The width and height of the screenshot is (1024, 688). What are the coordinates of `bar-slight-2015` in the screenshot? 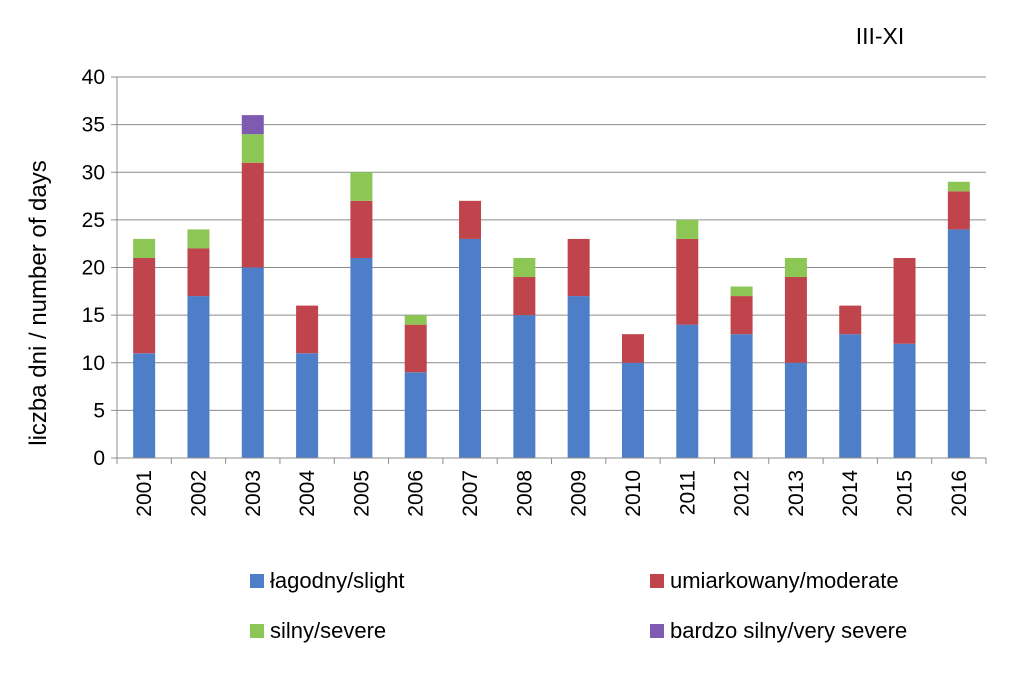 It's located at (904, 400).